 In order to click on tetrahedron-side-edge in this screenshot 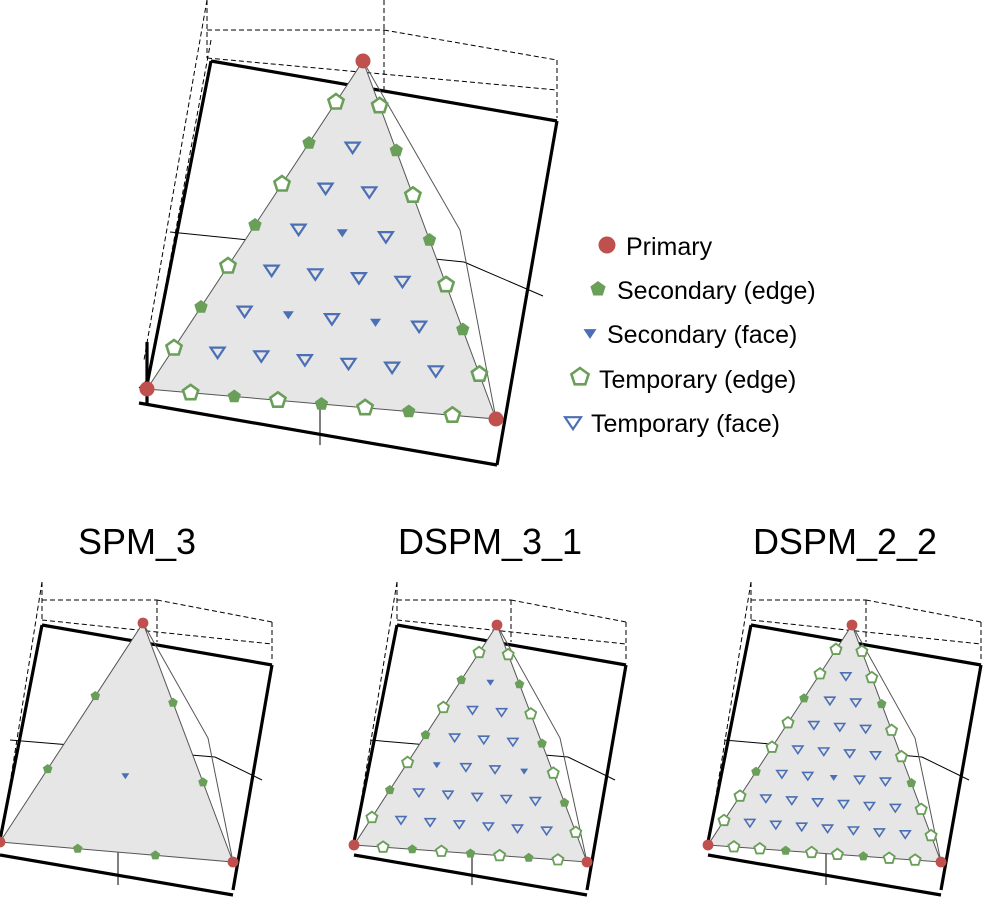, I will do `click(542, 743)`.